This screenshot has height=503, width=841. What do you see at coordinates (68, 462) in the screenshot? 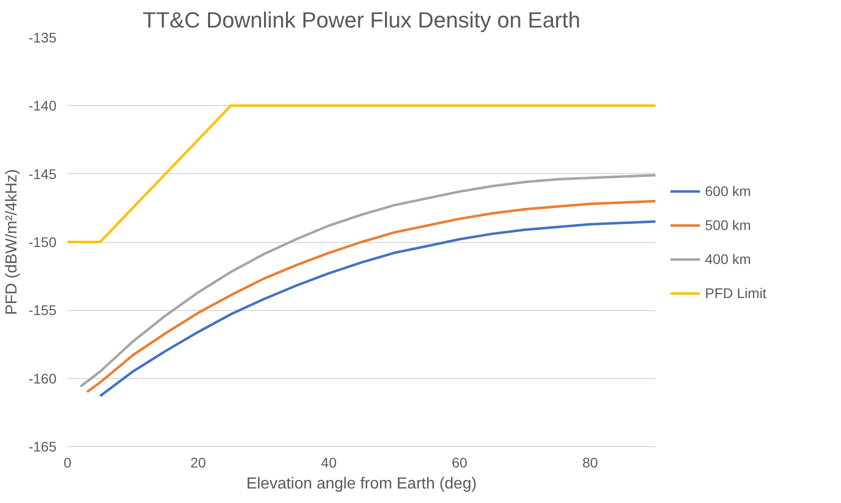
I see `x-tick-label: 0` at bounding box center [68, 462].